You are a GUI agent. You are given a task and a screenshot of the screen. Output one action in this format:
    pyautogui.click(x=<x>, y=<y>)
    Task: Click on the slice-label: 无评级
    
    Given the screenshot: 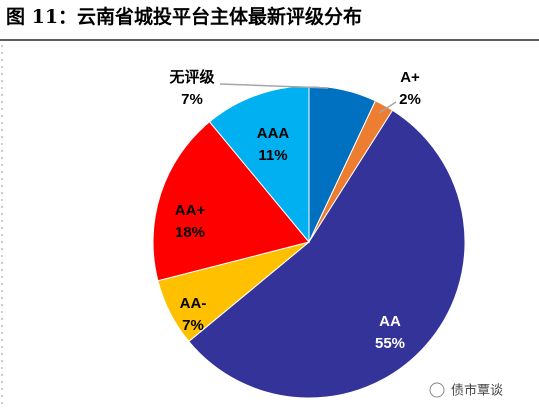 What is the action you would take?
    pyautogui.click(x=191, y=77)
    